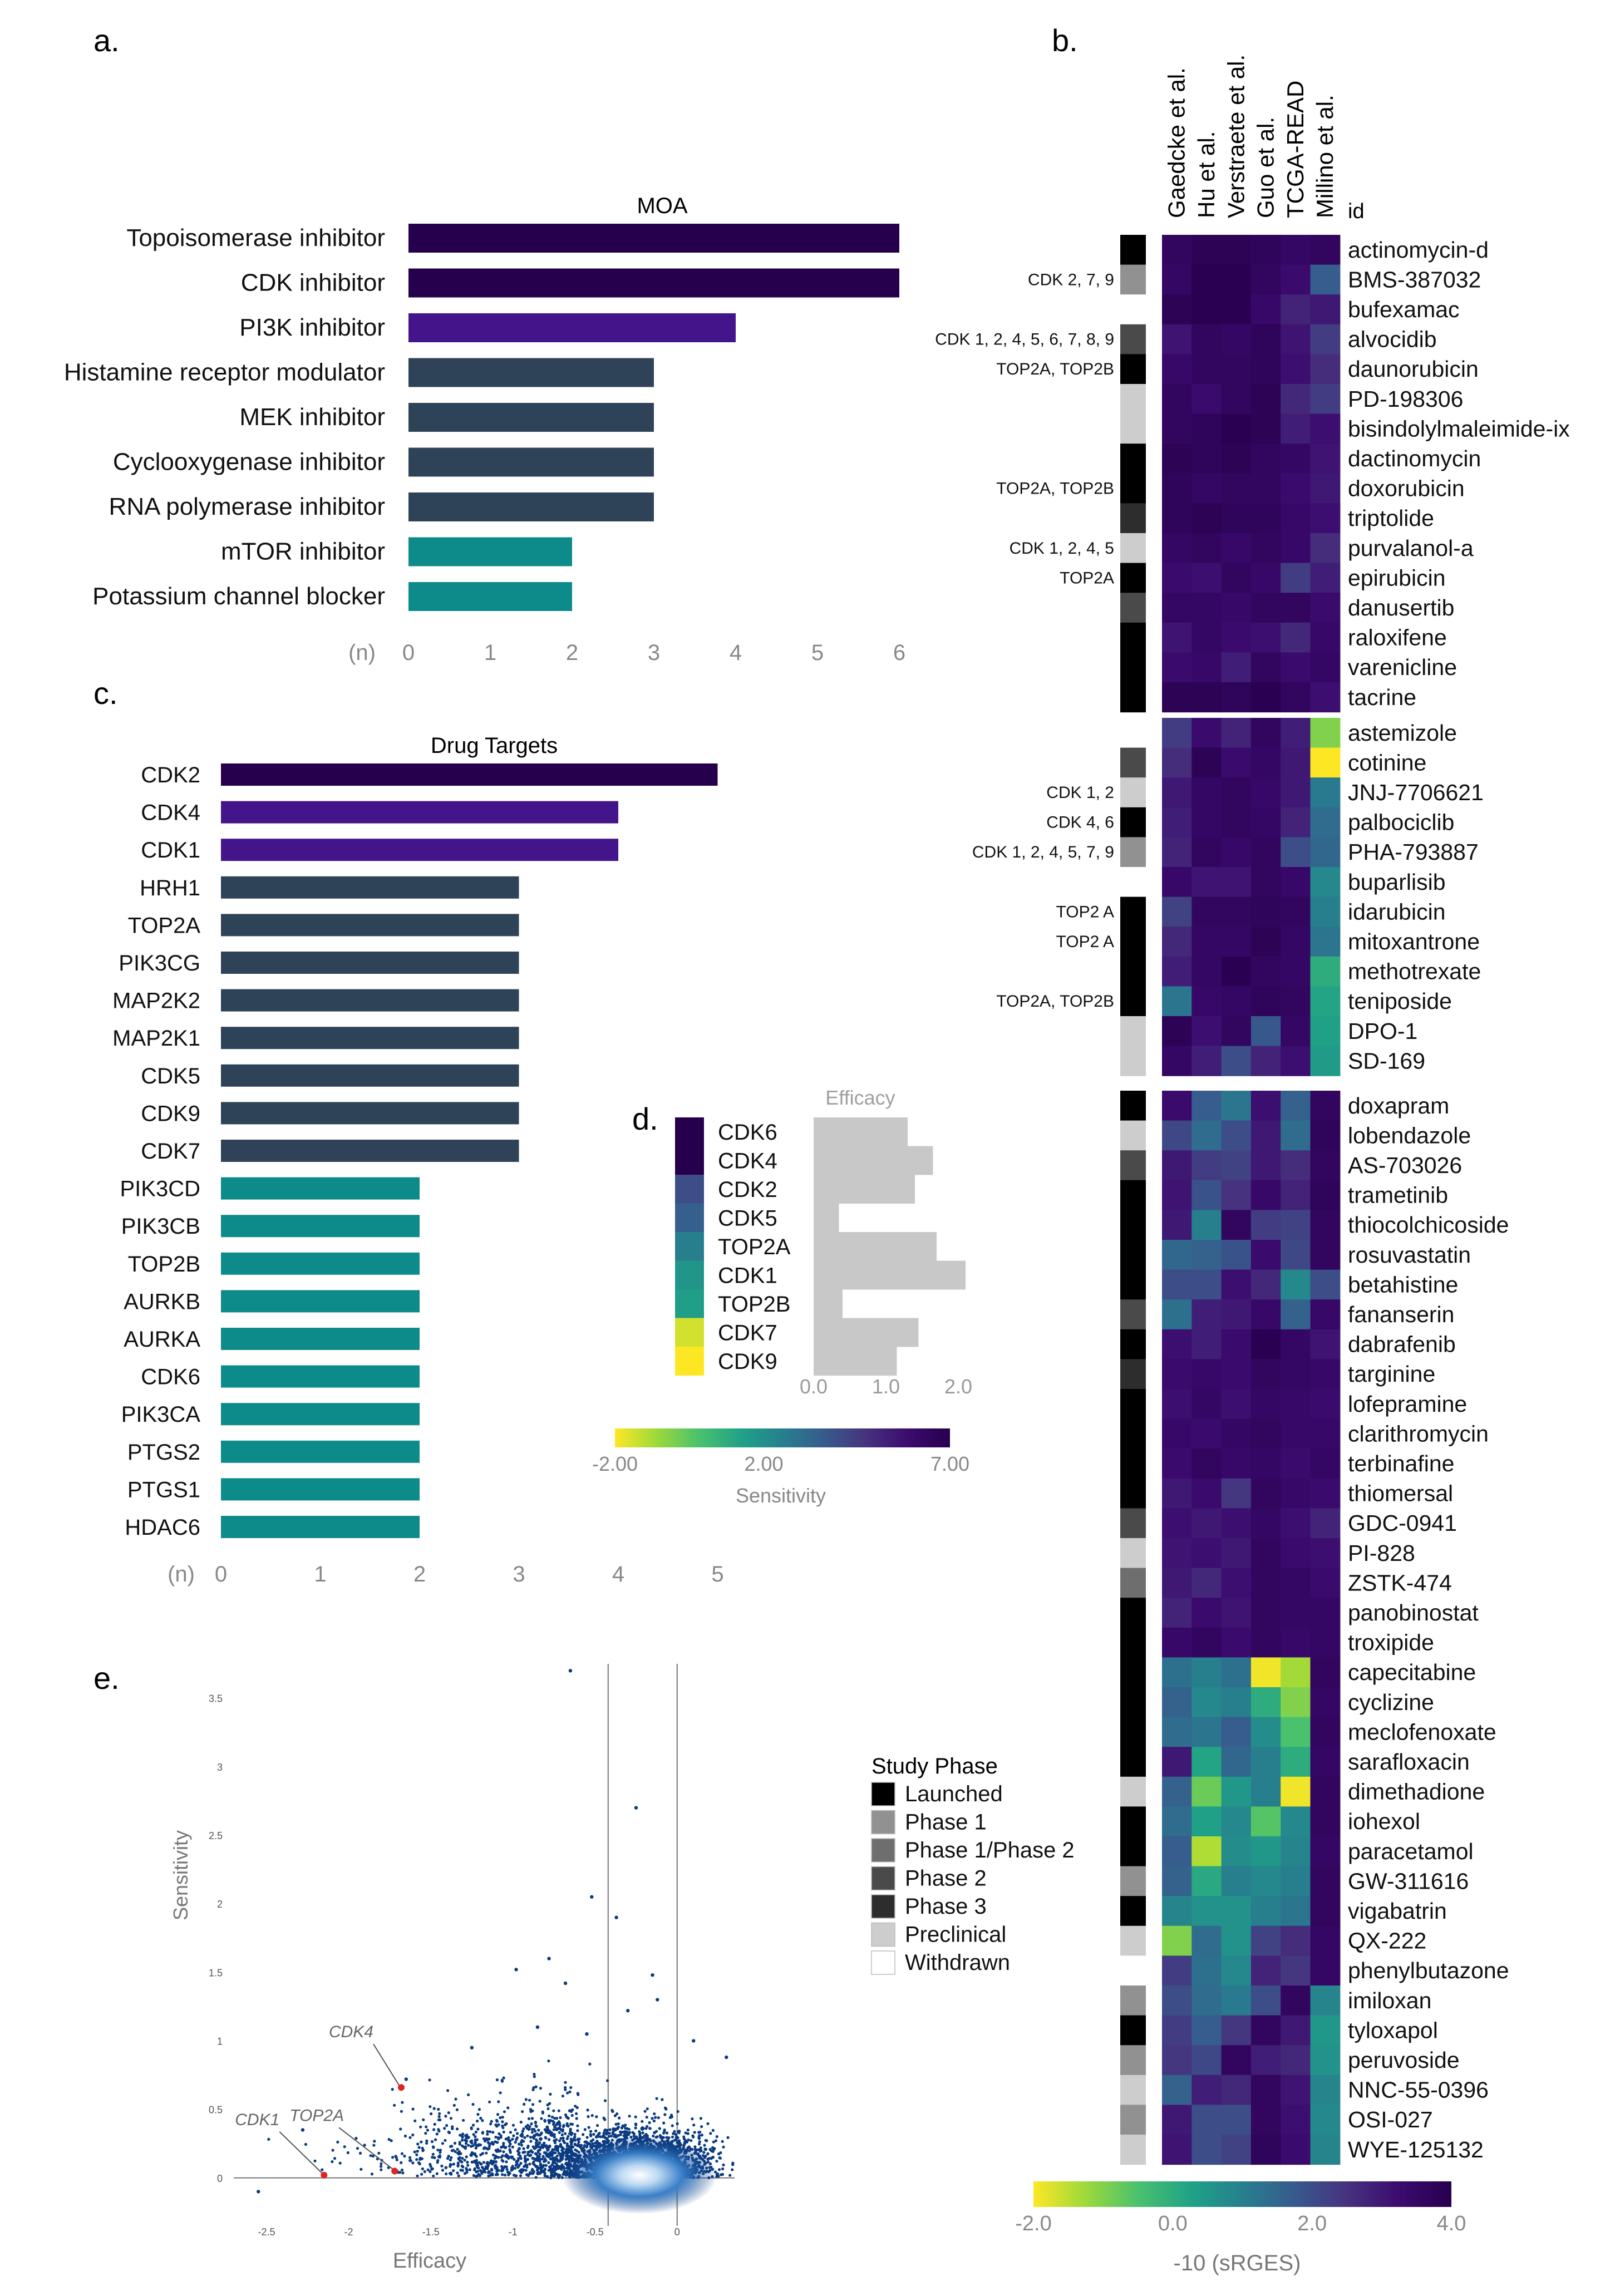 Image resolution: width=1620 pixels, height=2296 pixels. I want to click on sensitivity-swatch, so click(689, 1332).